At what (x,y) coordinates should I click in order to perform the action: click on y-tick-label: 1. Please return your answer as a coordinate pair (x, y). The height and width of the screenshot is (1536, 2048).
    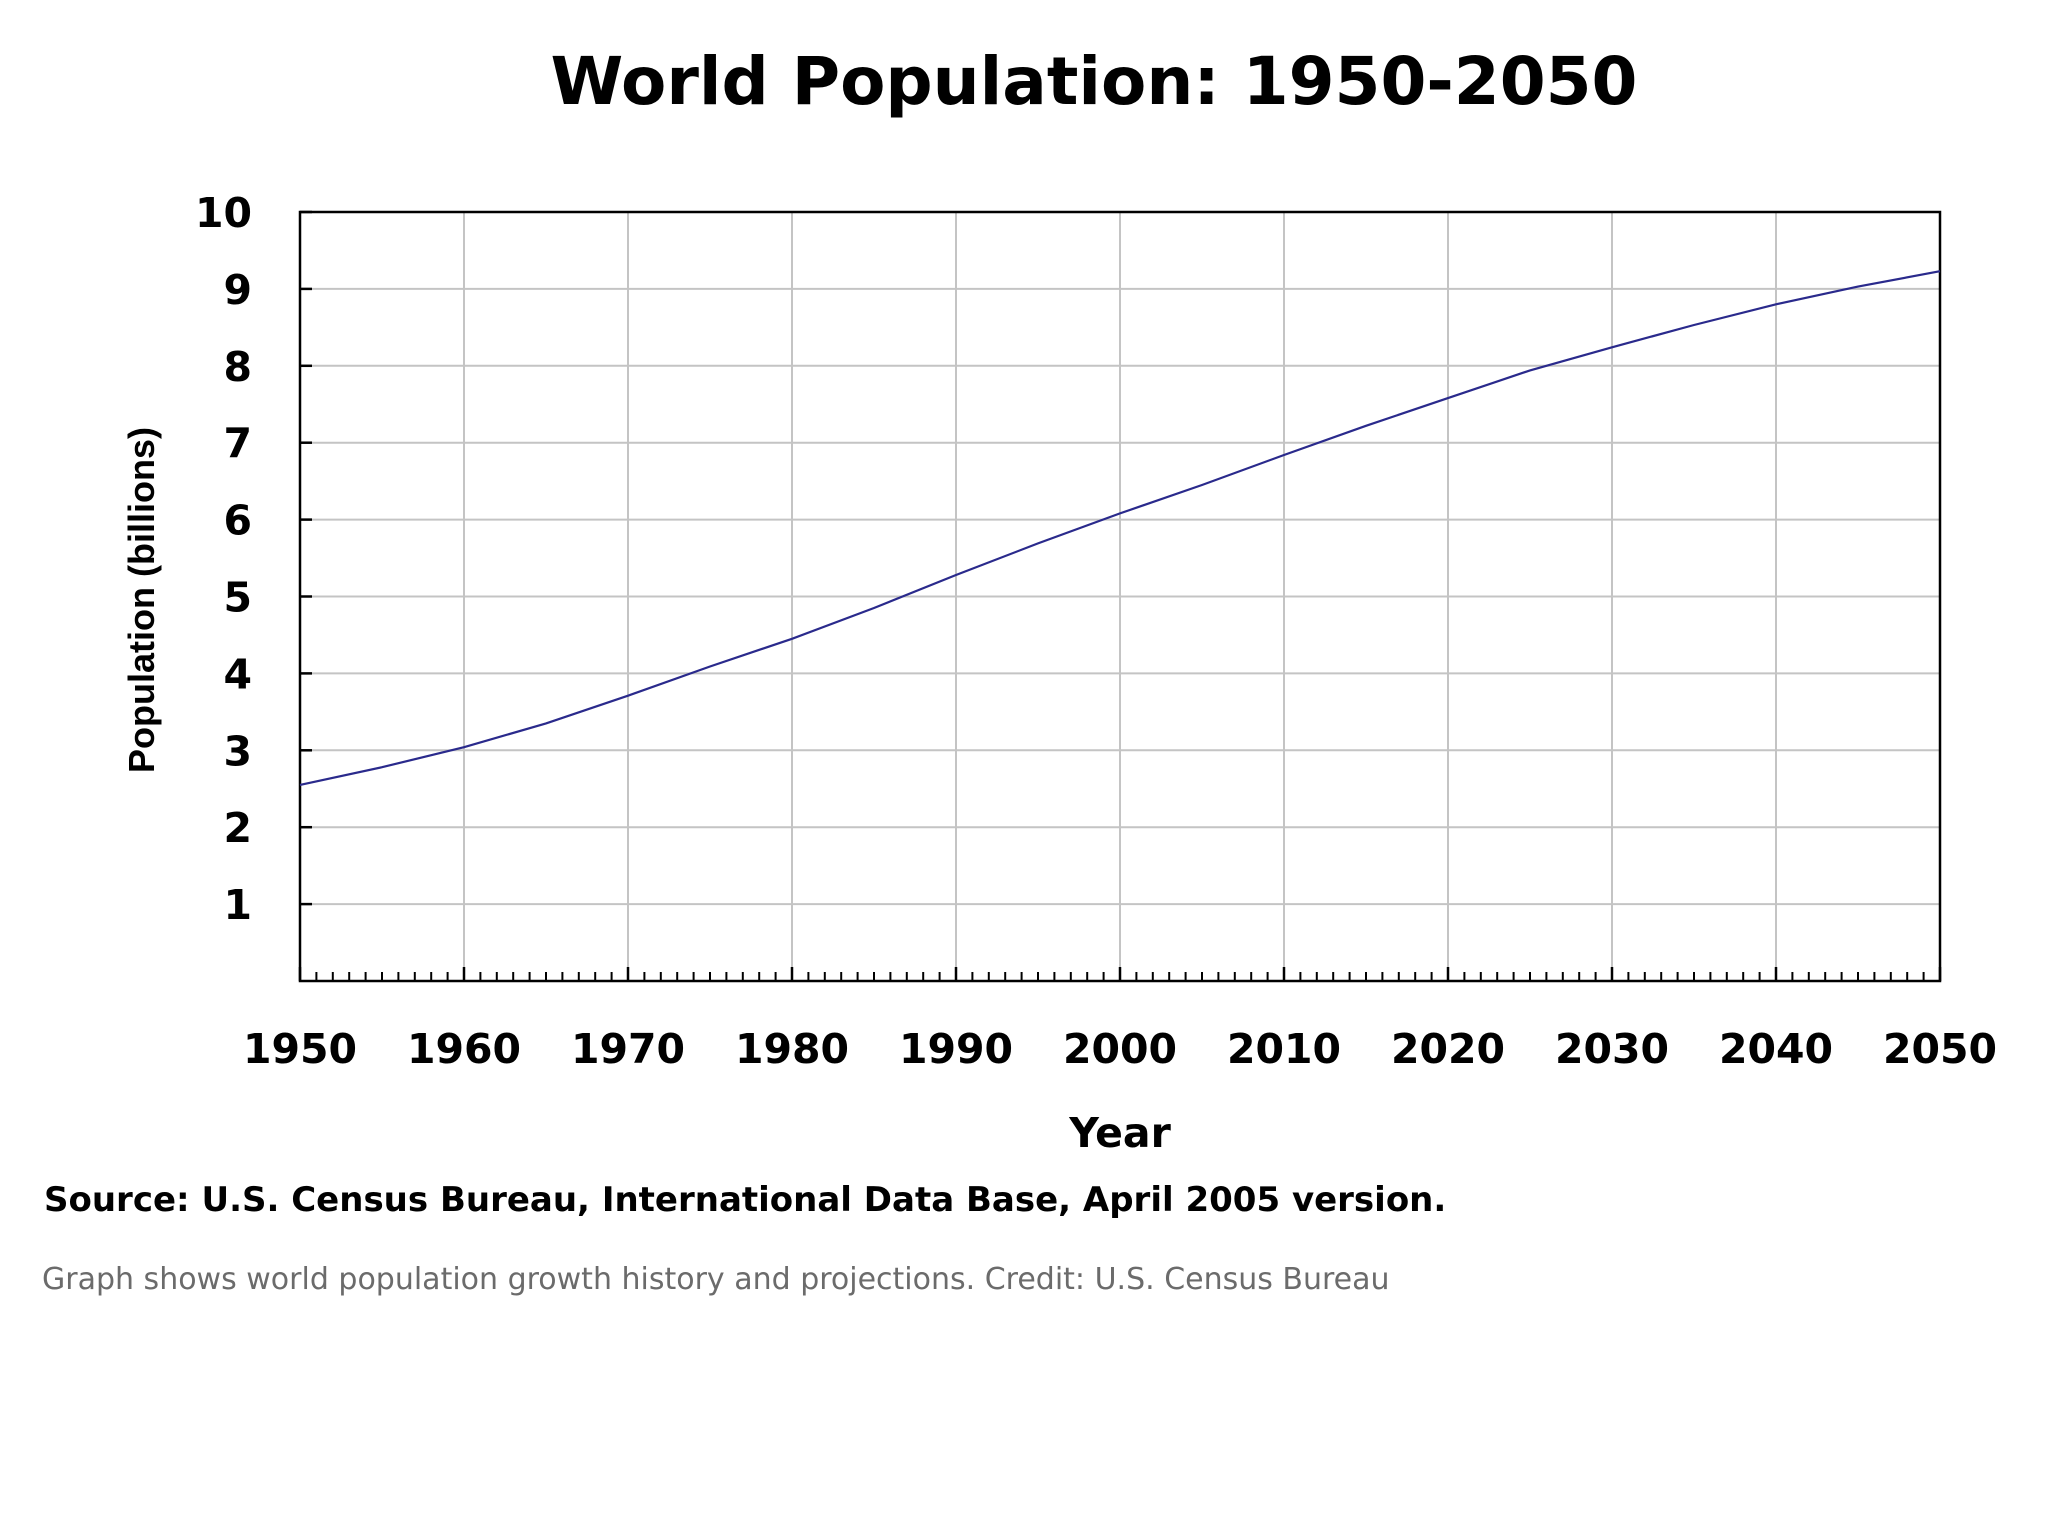
    Looking at the image, I should click on (237, 905).